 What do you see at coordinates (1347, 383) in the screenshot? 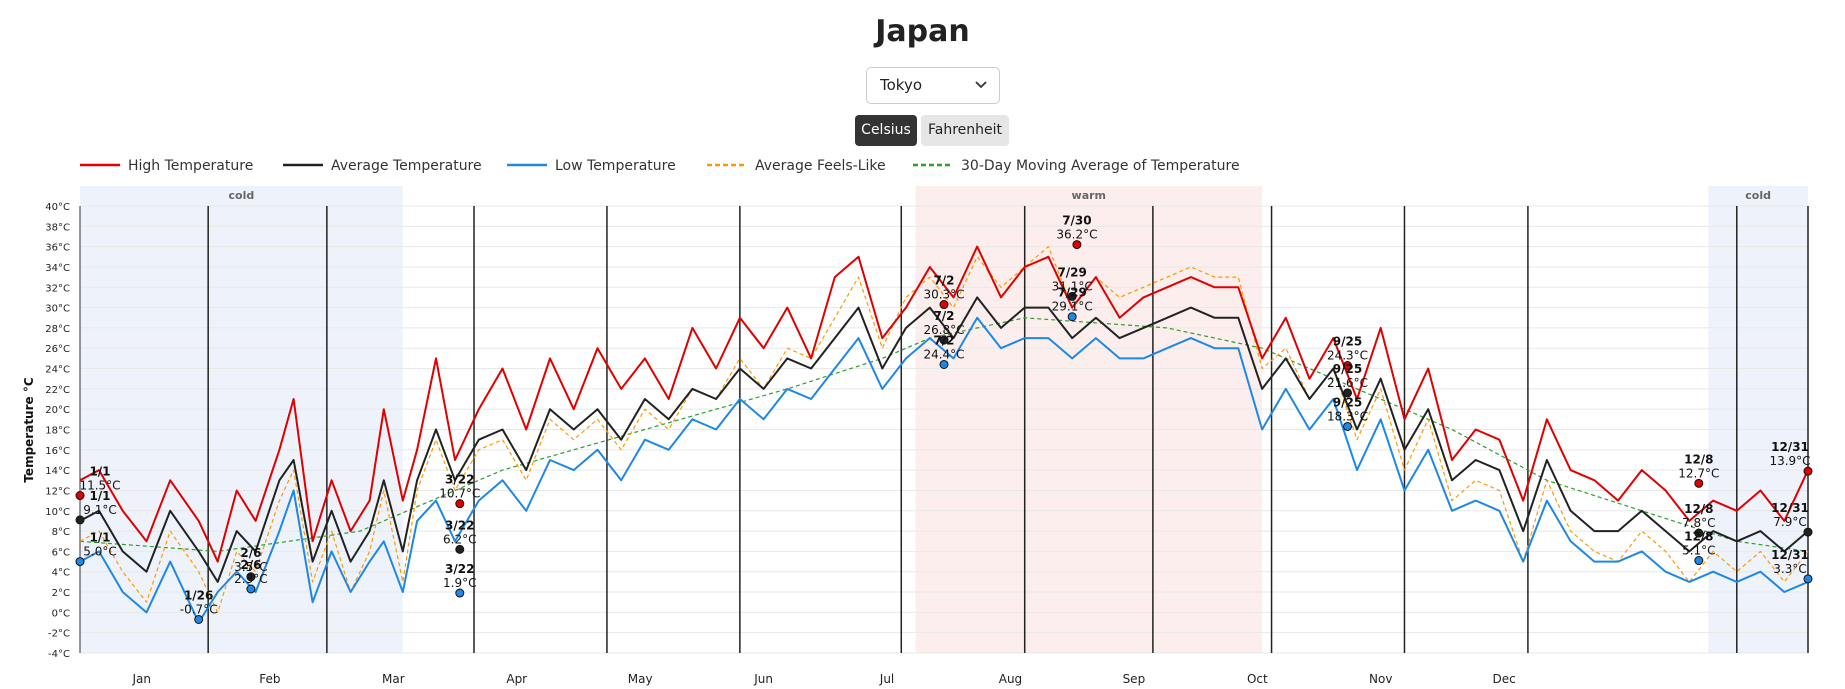
I see `annotation-value: 21.6°C` at bounding box center [1347, 383].